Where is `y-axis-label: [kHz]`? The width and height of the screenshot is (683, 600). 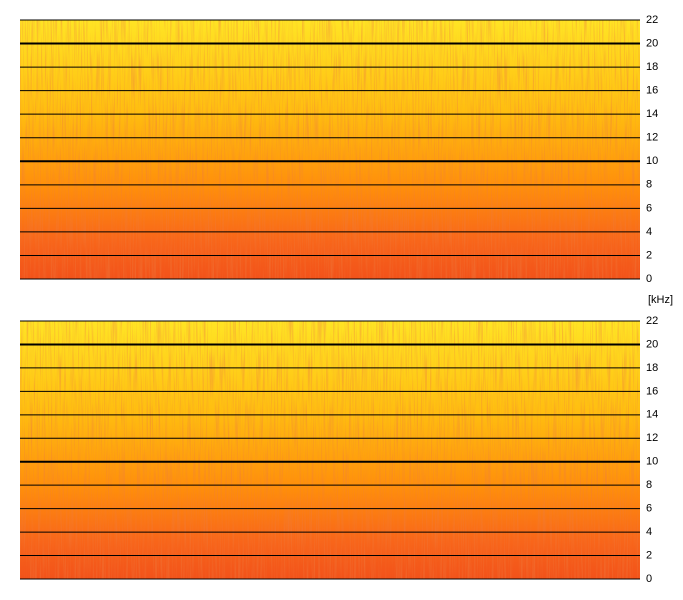 y-axis-label: [kHz] is located at coordinates (660, 300).